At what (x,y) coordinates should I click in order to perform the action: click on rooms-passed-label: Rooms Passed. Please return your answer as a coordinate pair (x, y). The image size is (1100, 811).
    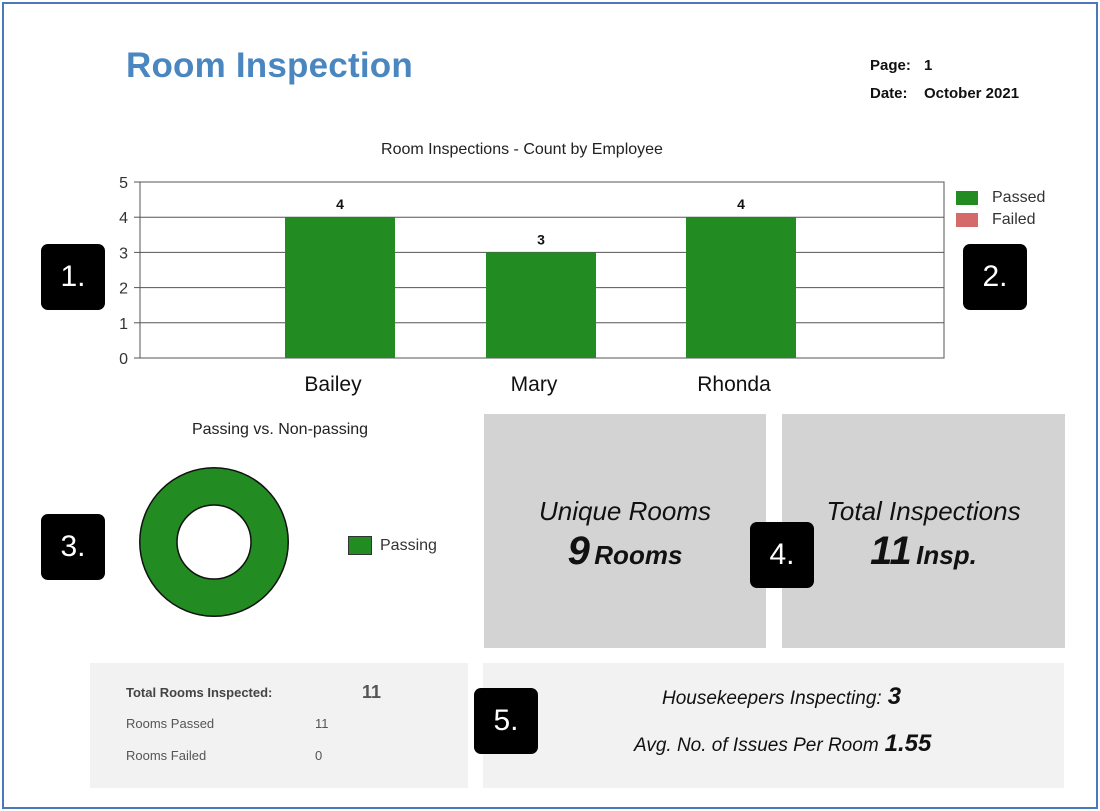
    Looking at the image, I should click on (170, 723).